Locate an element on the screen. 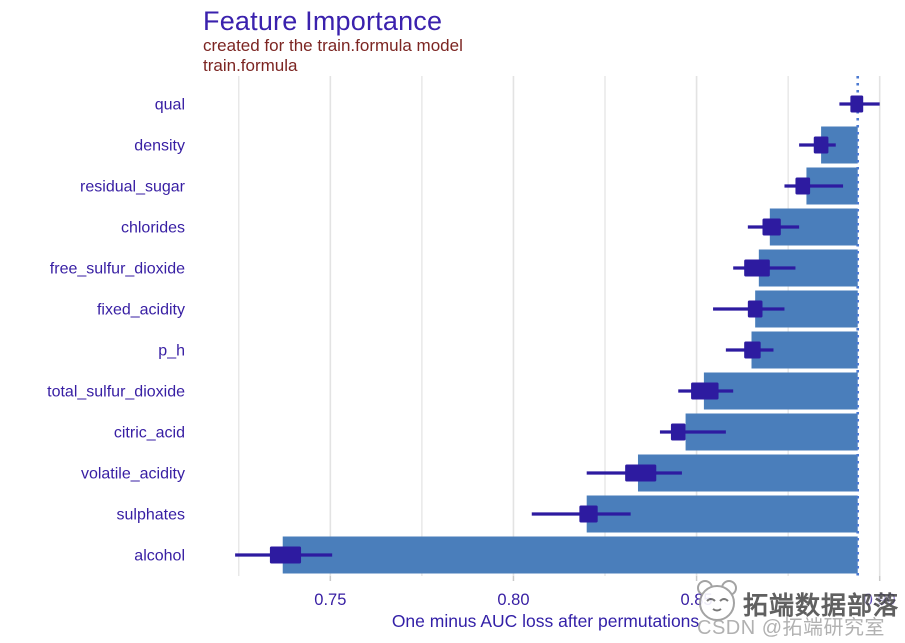  y-axis-label-fixed_acidity: fixed_acidity is located at coordinates (141, 310).